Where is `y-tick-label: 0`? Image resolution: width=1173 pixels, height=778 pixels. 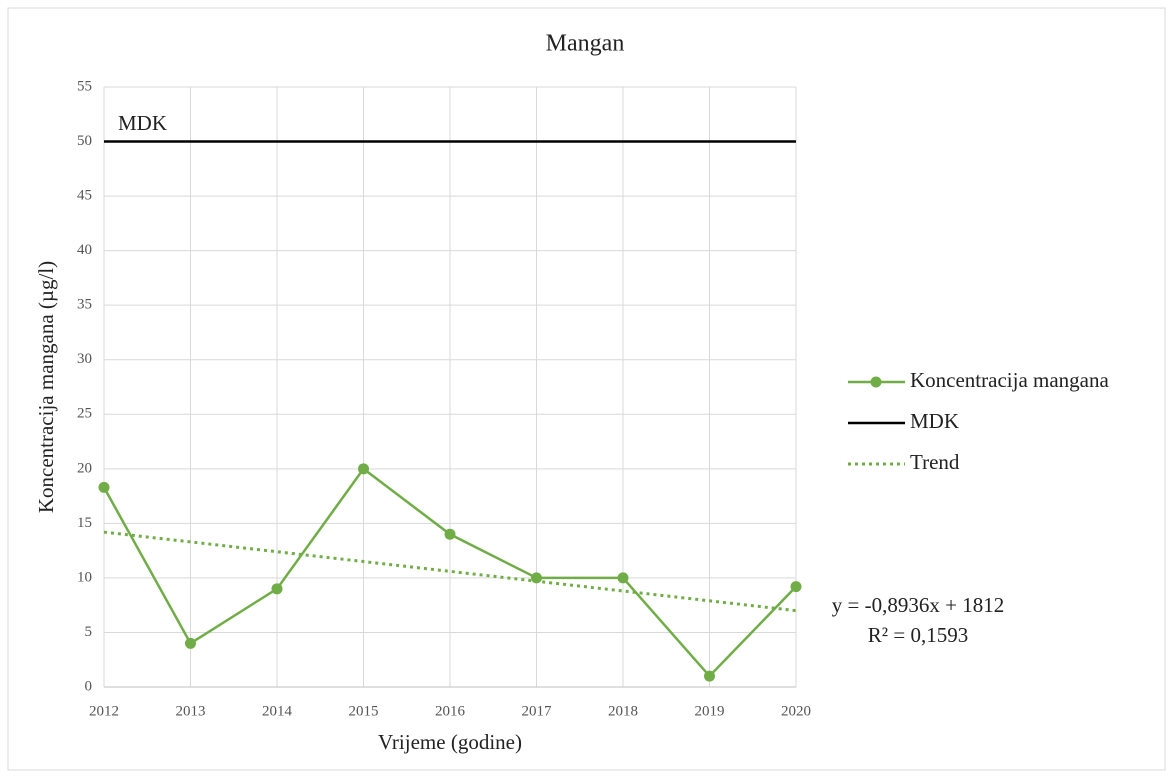 y-tick-label: 0 is located at coordinates (89, 686).